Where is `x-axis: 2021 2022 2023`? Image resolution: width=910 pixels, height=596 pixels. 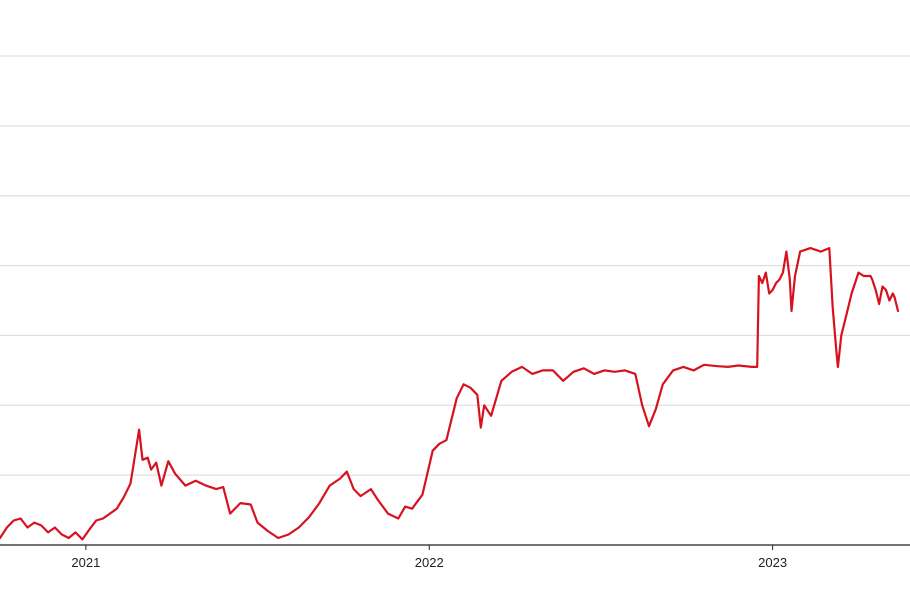 x-axis: 2021 2022 2023 is located at coordinates (455, 557).